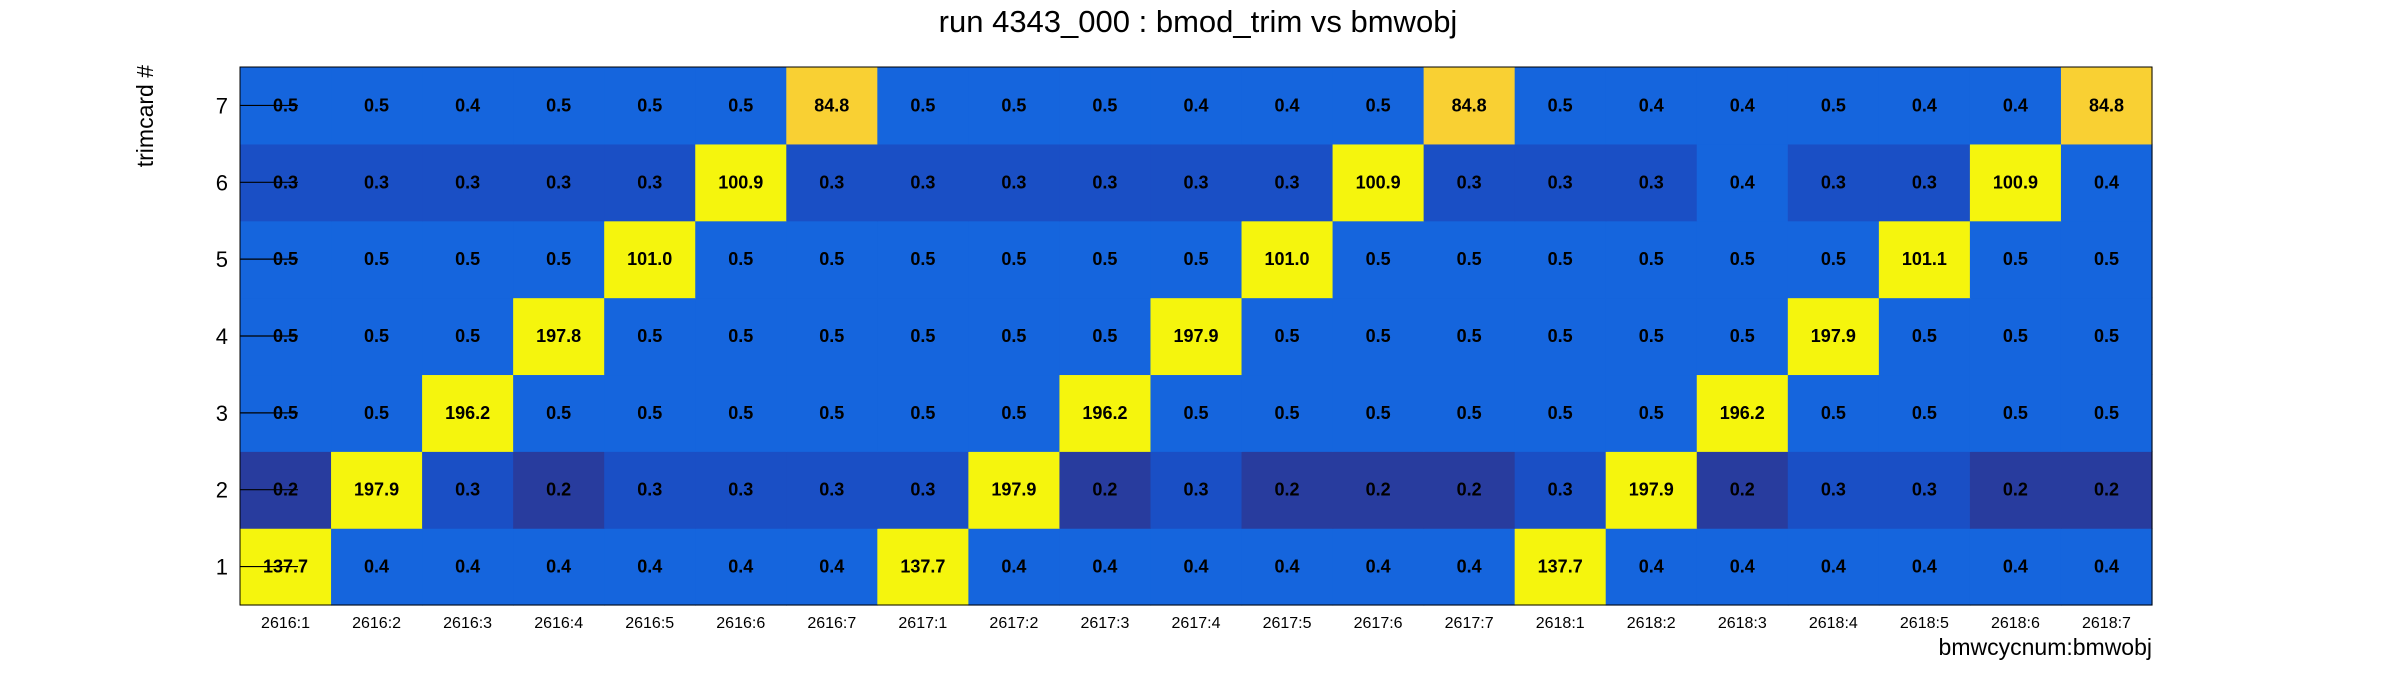 The width and height of the screenshot is (2396, 677). Describe the element at coordinates (1833, 336) in the screenshot. I see `cell-value-label: 197.9` at that location.